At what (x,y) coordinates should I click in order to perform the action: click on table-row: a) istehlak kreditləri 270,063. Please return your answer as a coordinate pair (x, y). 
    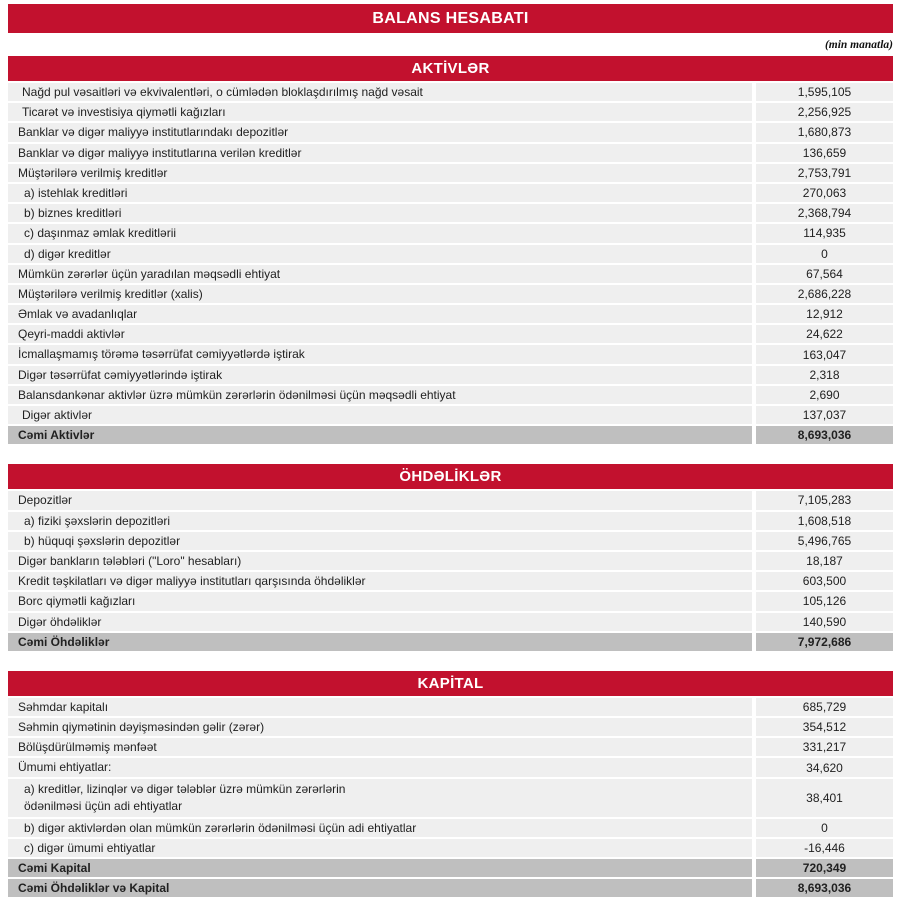
    Looking at the image, I should click on (450, 193).